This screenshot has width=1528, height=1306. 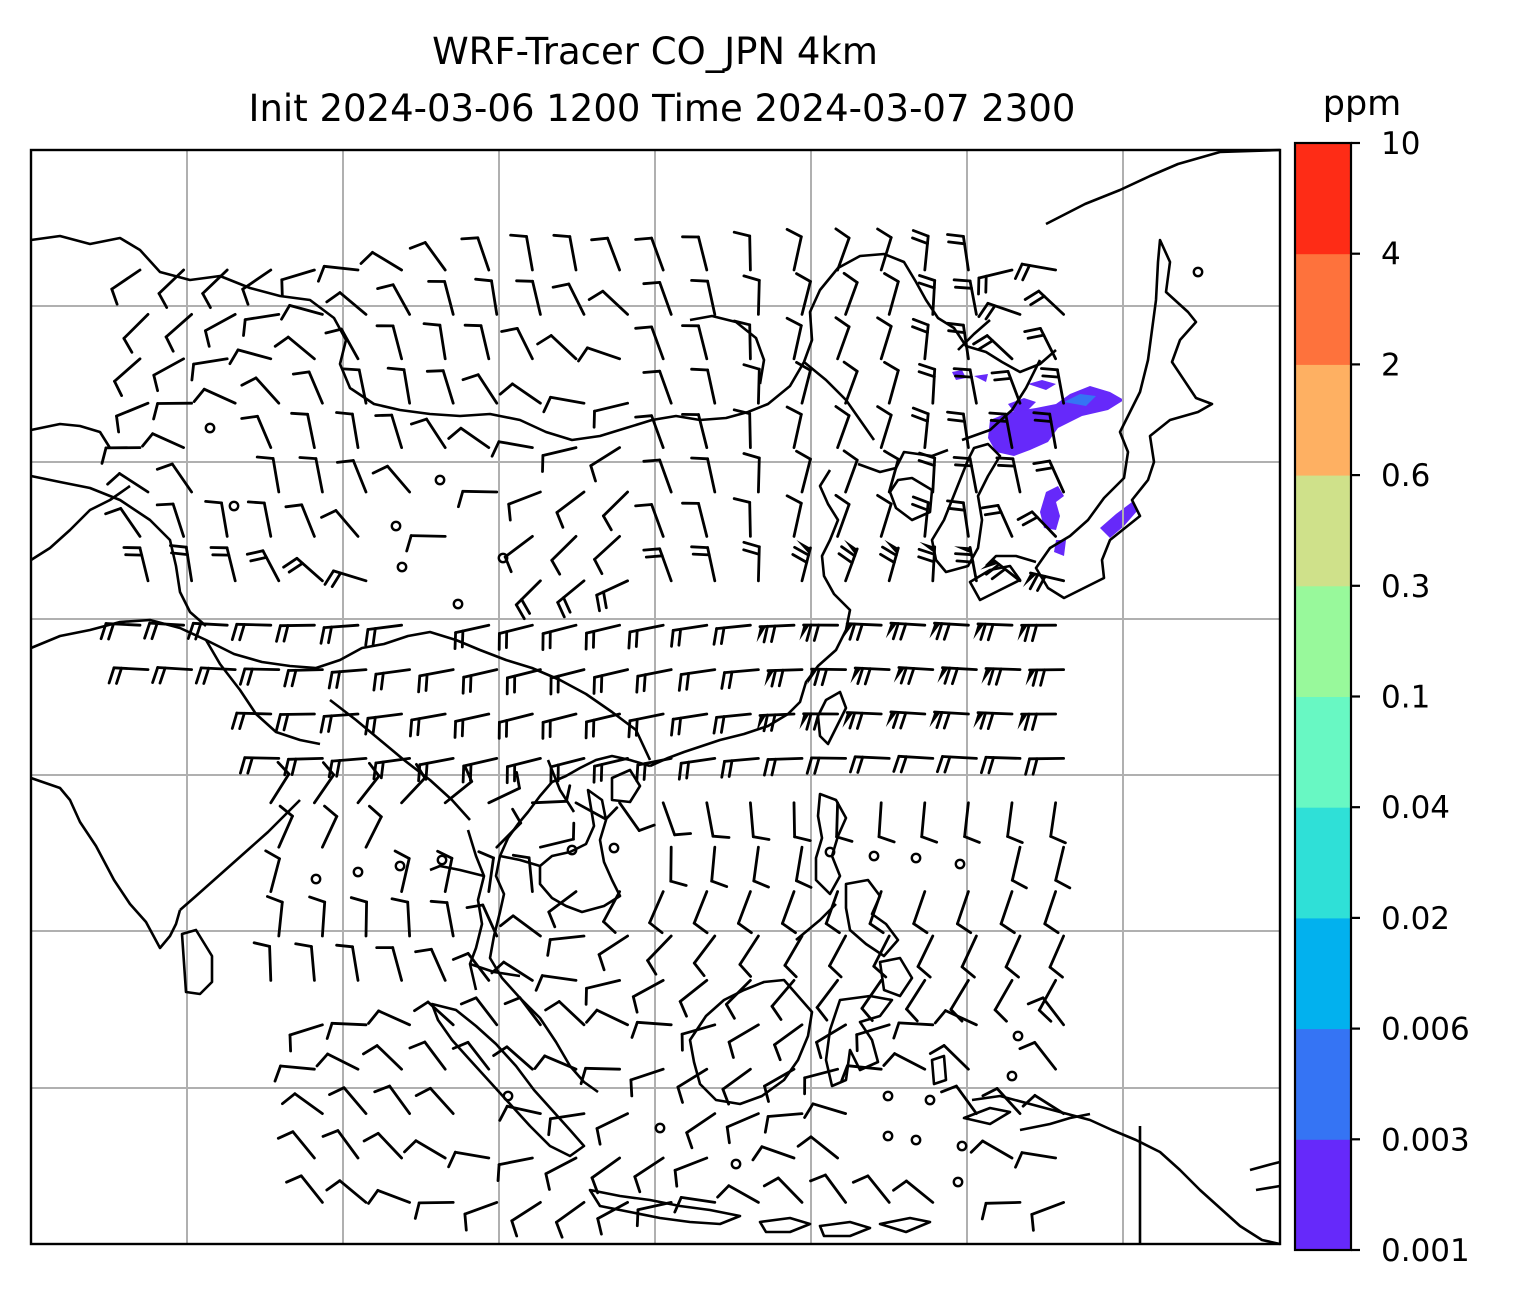 I want to click on colorbar-tick-label: 2, so click(x=1391, y=365).